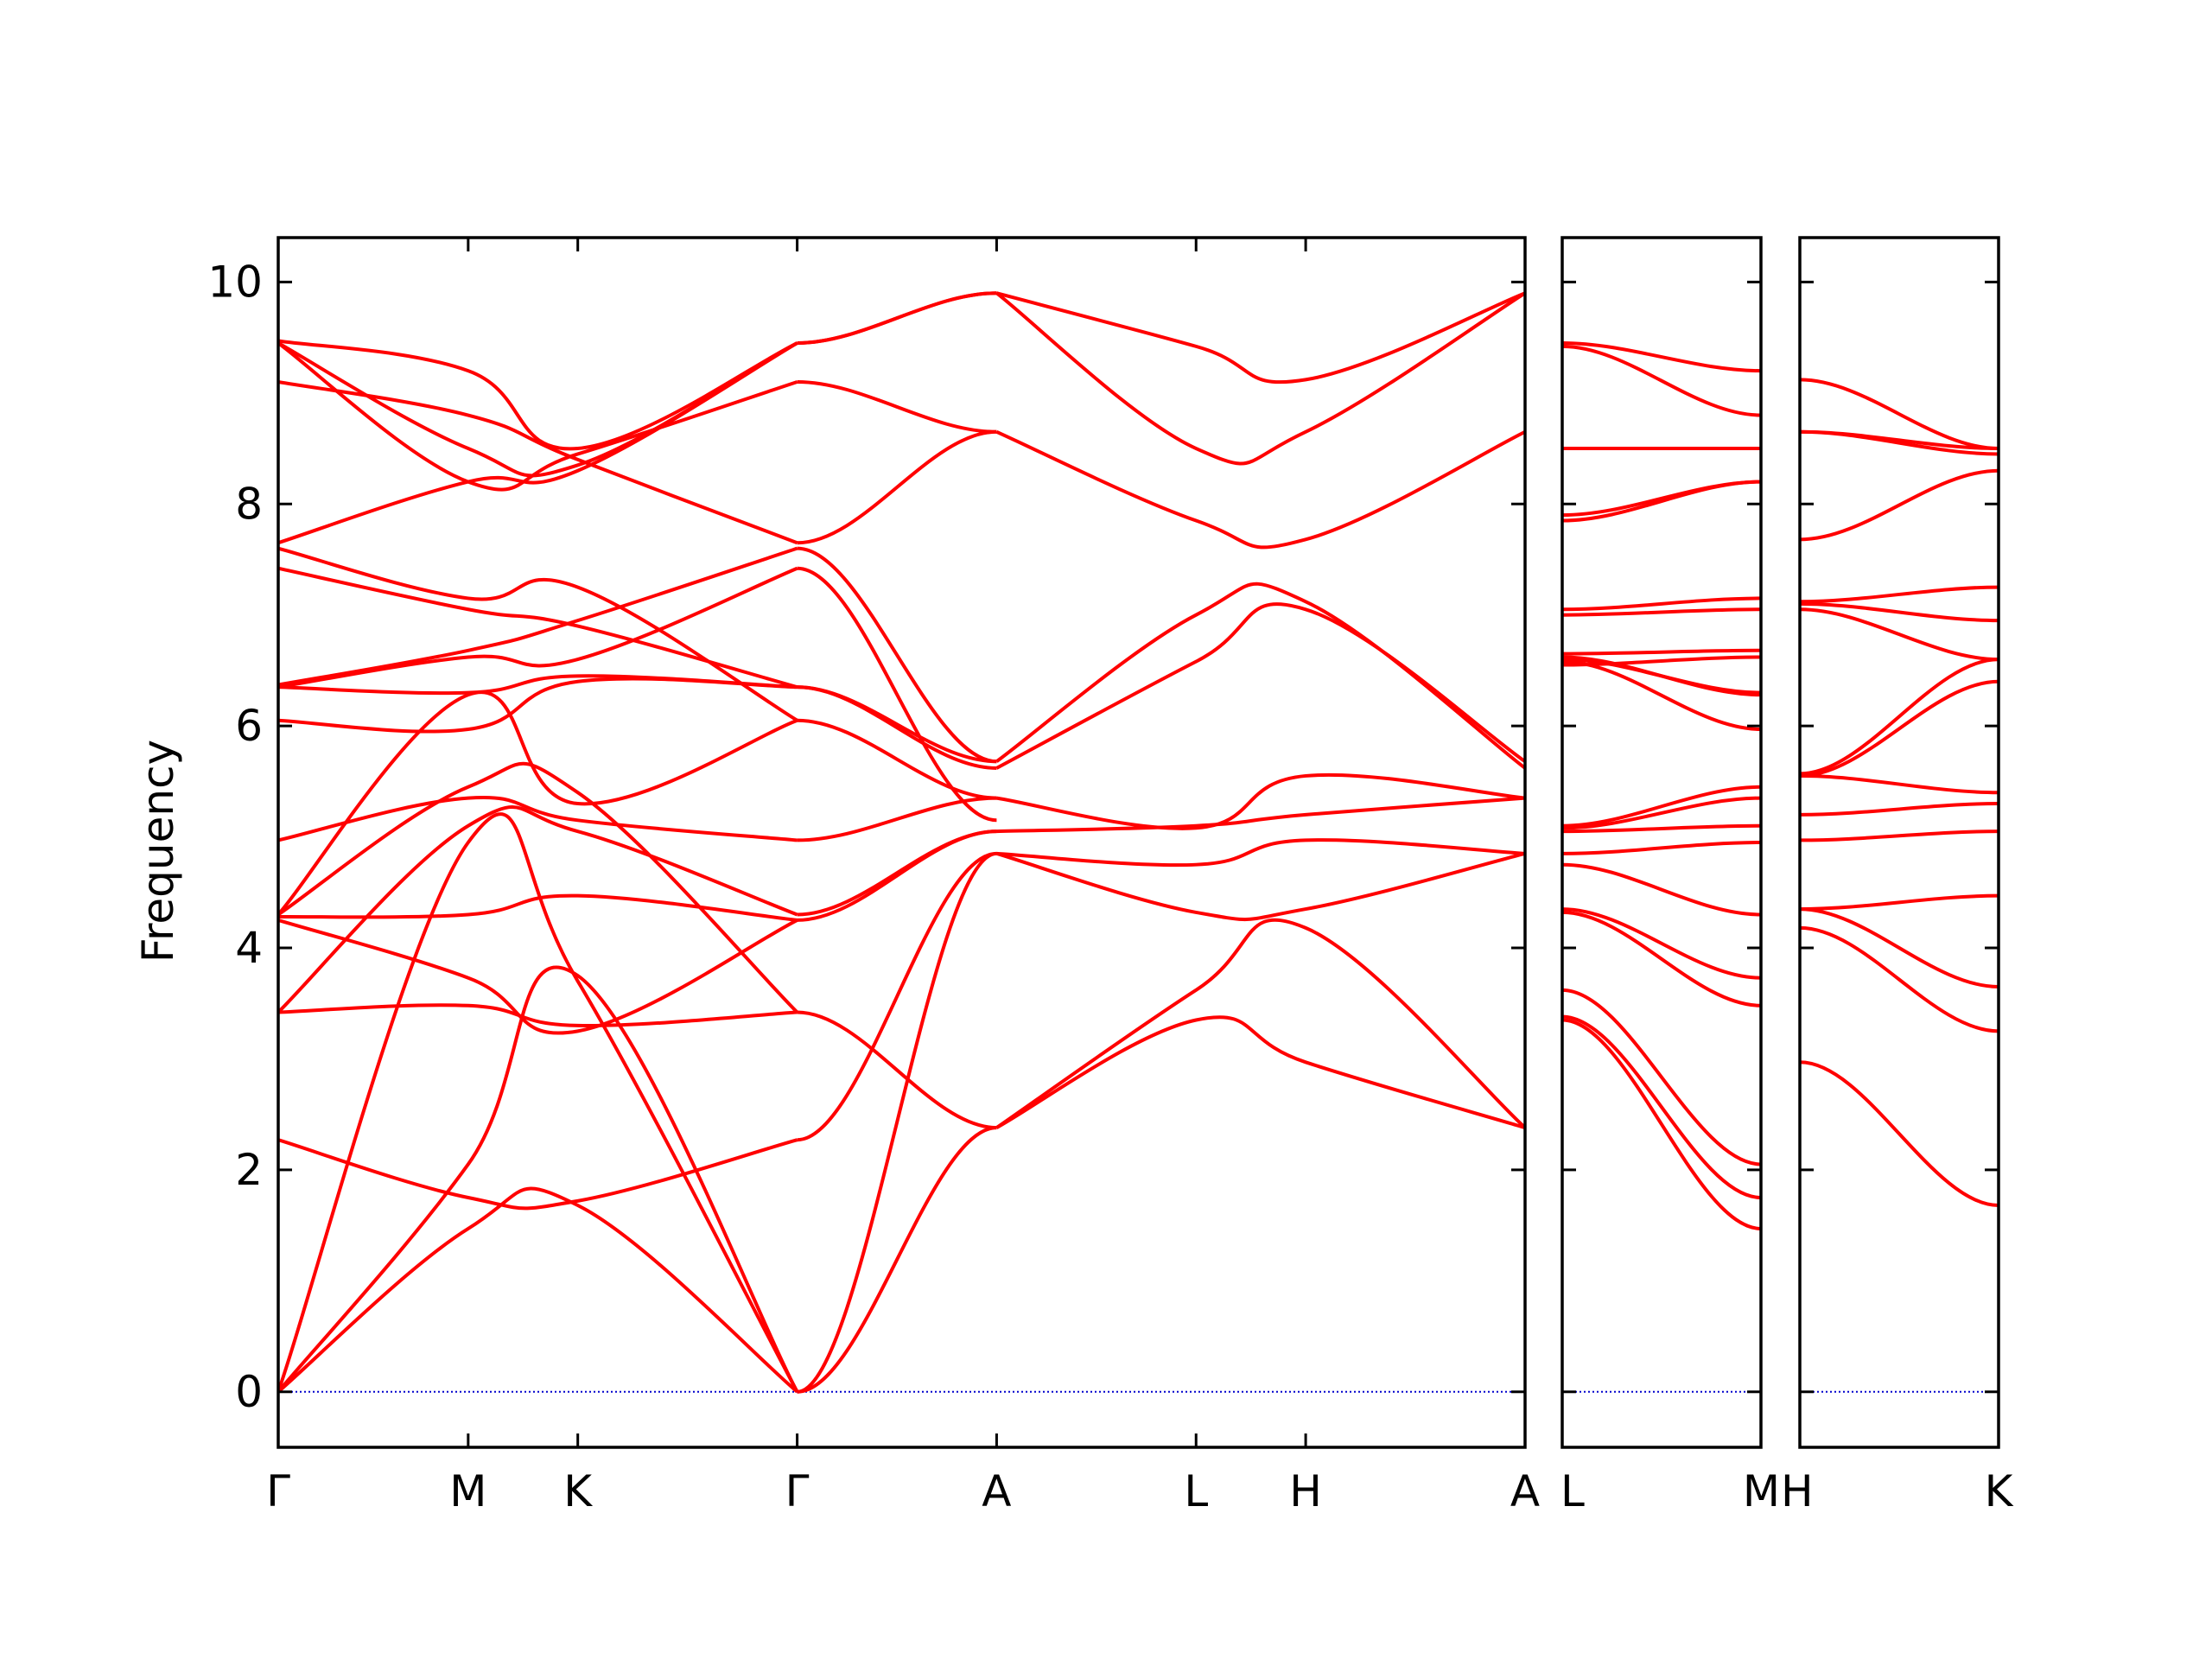 The height and width of the screenshot is (1659, 2212). Describe the element at coordinates (249, 1392) in the screenshot. I see `y-tick-label: 0` at that location.